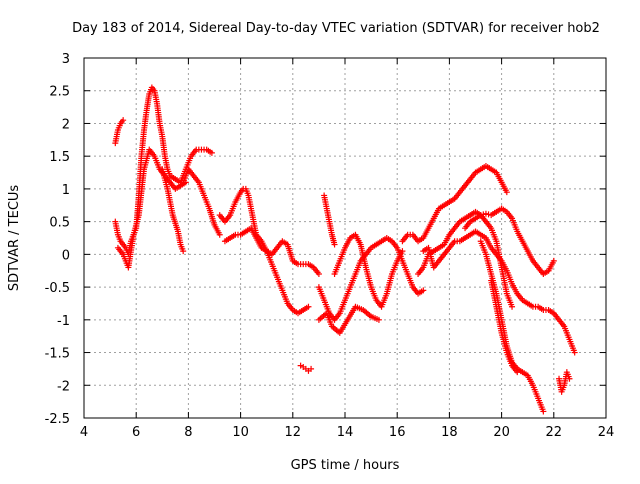  I want to click on x-tick-label: 16, so click(397, 432).